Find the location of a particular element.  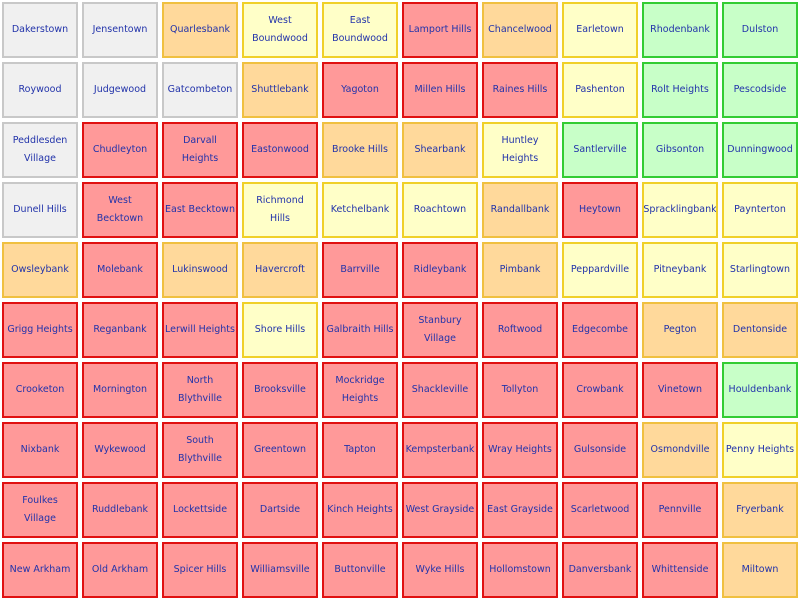

suburb-cell: Vinetown is located at coordinates (680, 390).